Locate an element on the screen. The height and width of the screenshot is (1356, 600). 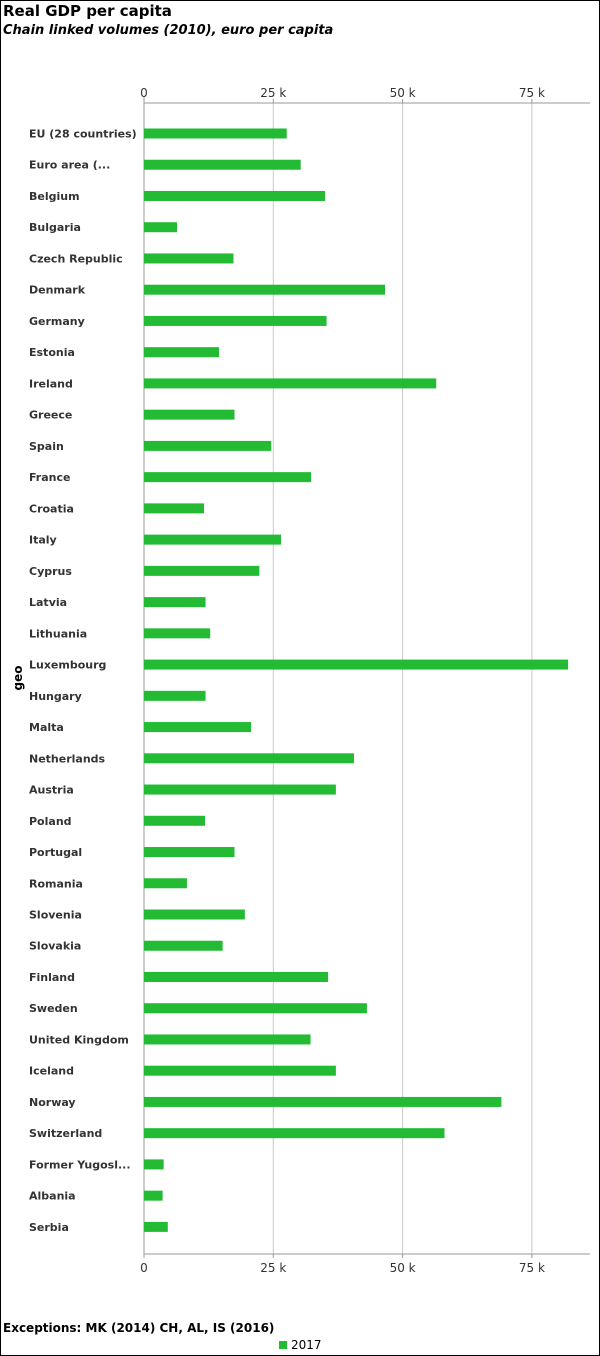
x-tick-label-top-0: 0 is located at coordinates (144, 93).